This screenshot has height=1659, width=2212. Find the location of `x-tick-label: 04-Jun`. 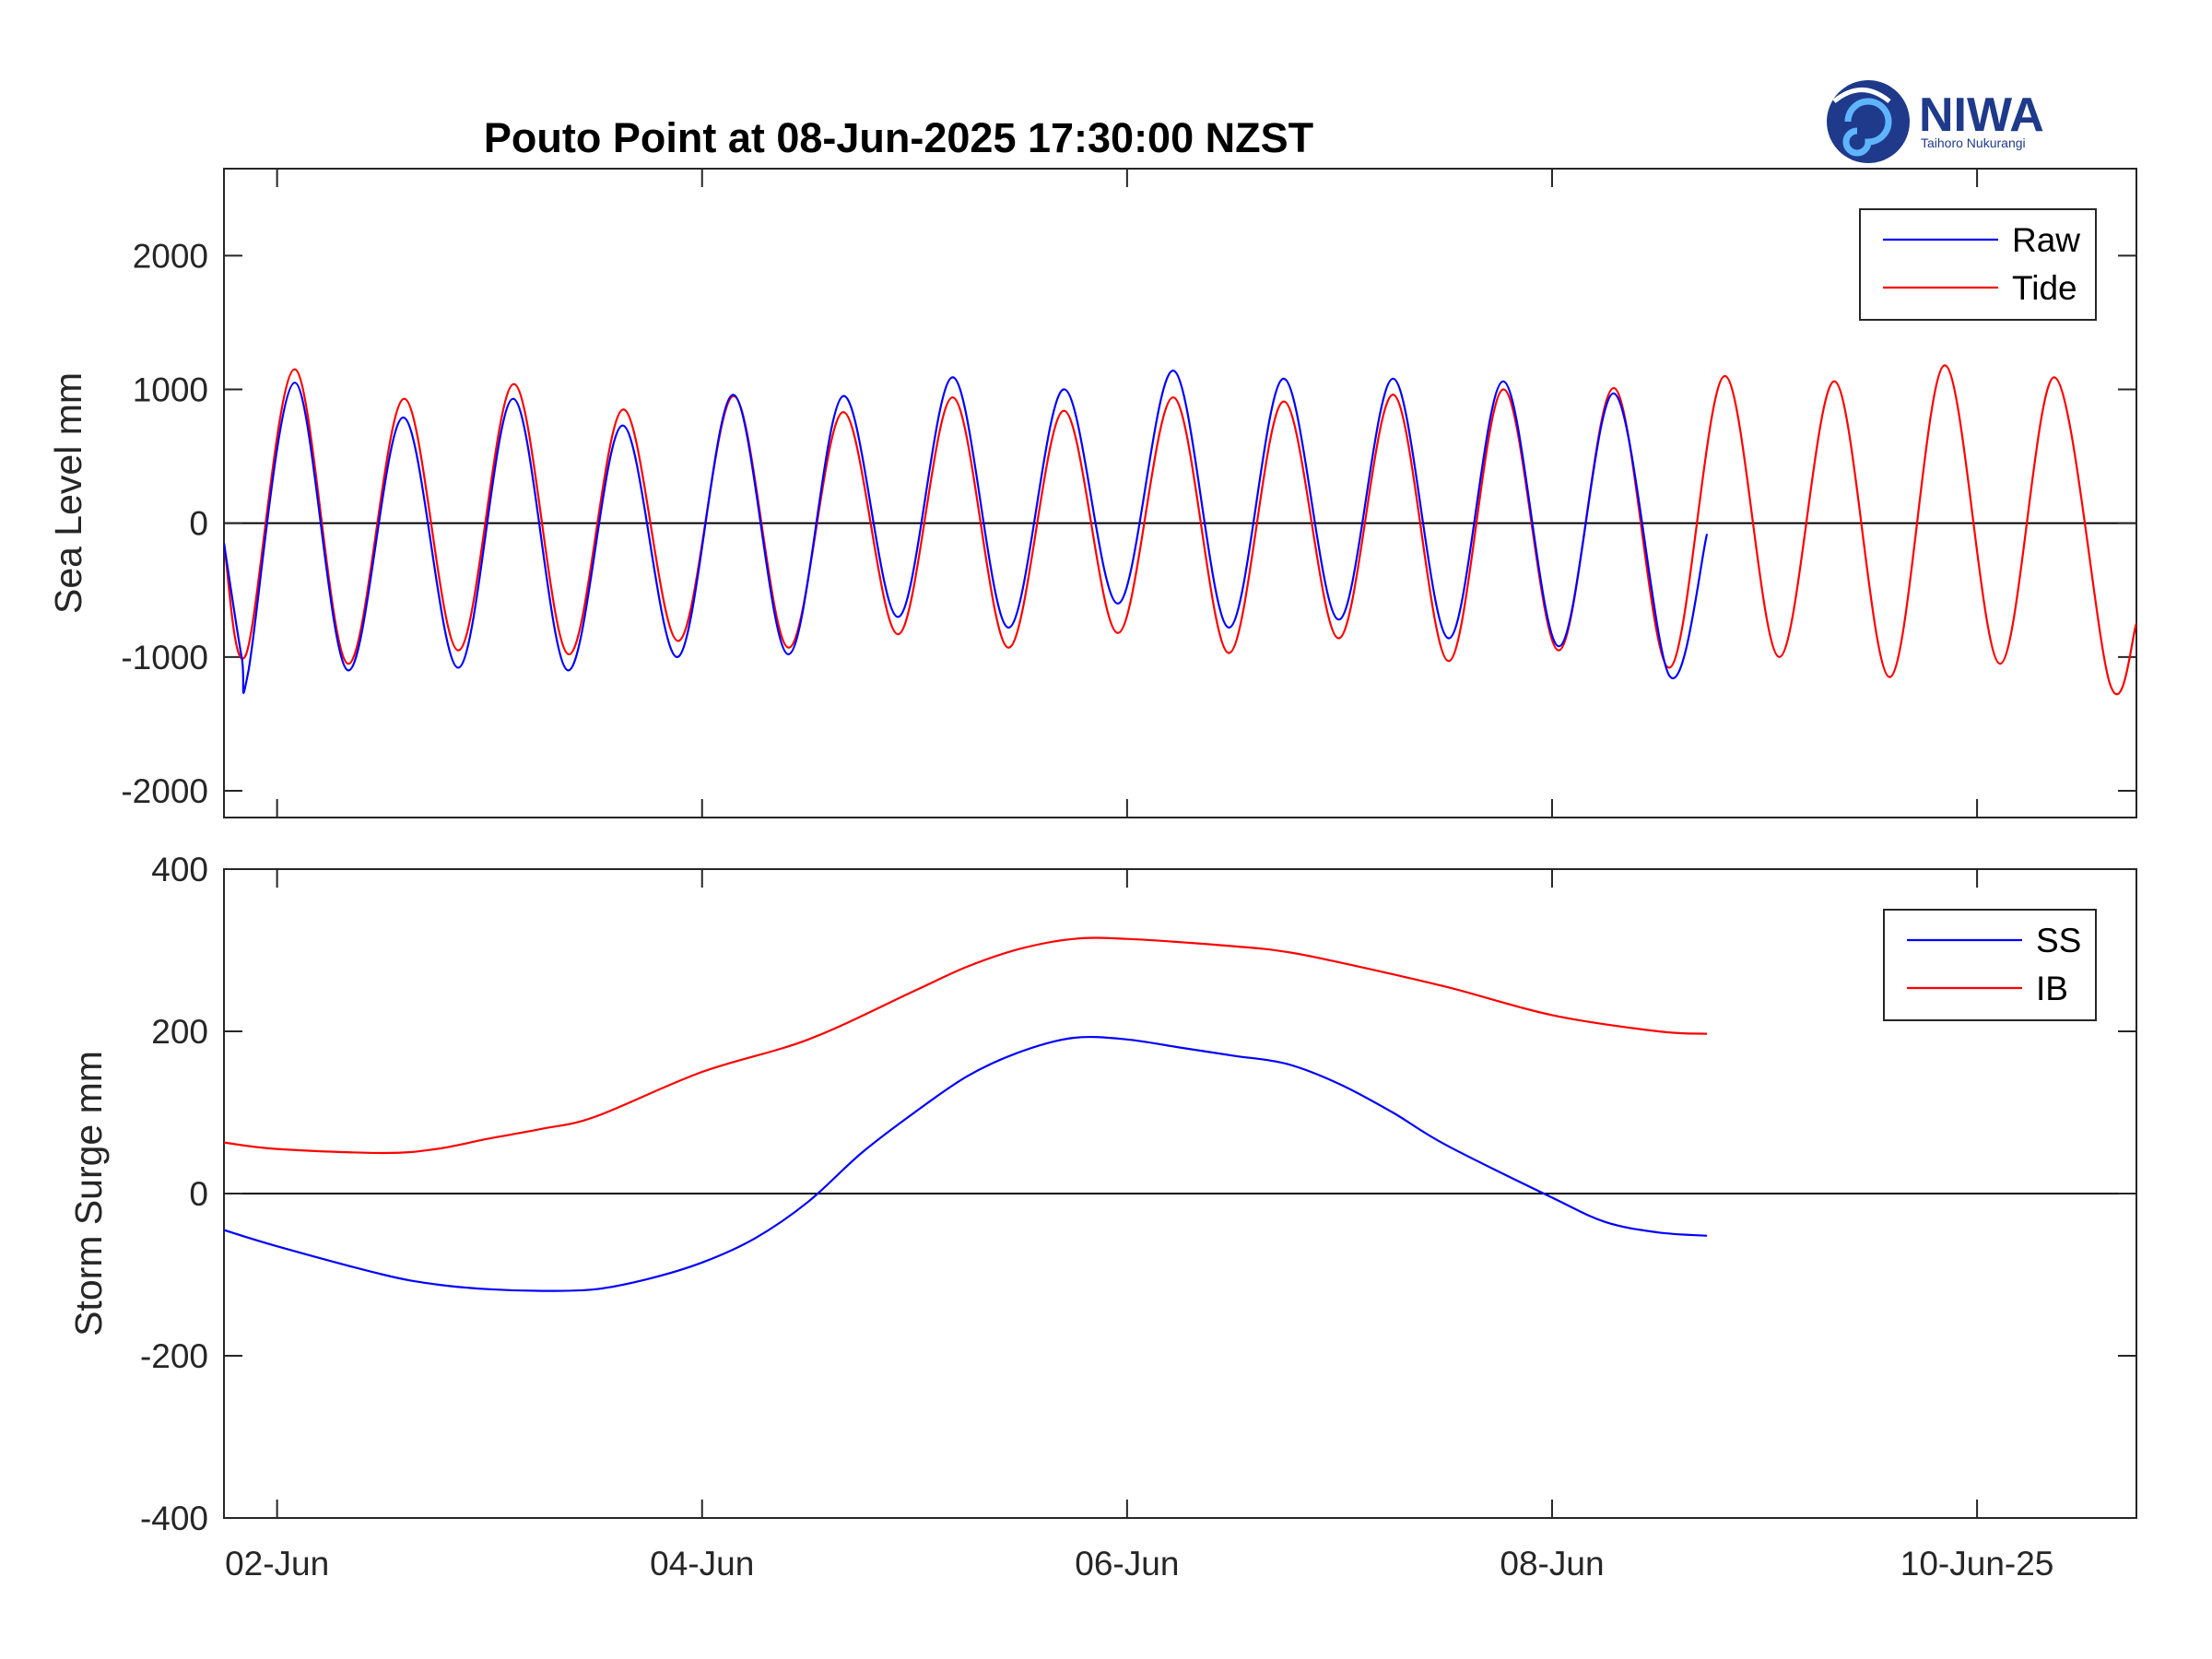

x-tick-label: 04-Jun is located at coordinates (702, 1564).